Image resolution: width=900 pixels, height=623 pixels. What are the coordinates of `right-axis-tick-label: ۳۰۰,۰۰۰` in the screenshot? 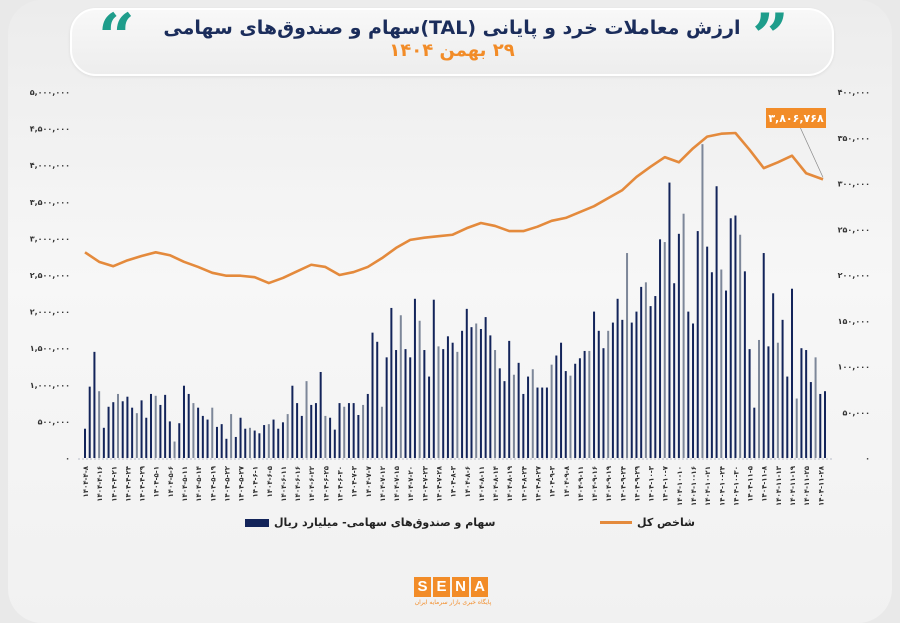 It's located at (854, 184).